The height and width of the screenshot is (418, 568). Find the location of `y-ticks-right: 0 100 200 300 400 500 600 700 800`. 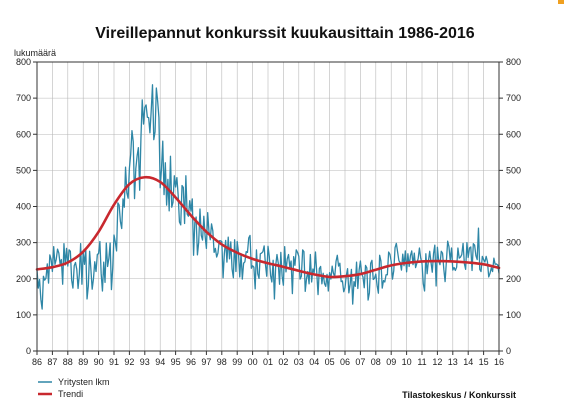

y-ticks-right: 0 100 200 300 400 500 600 700 800 is located at coordinates (510, 206).